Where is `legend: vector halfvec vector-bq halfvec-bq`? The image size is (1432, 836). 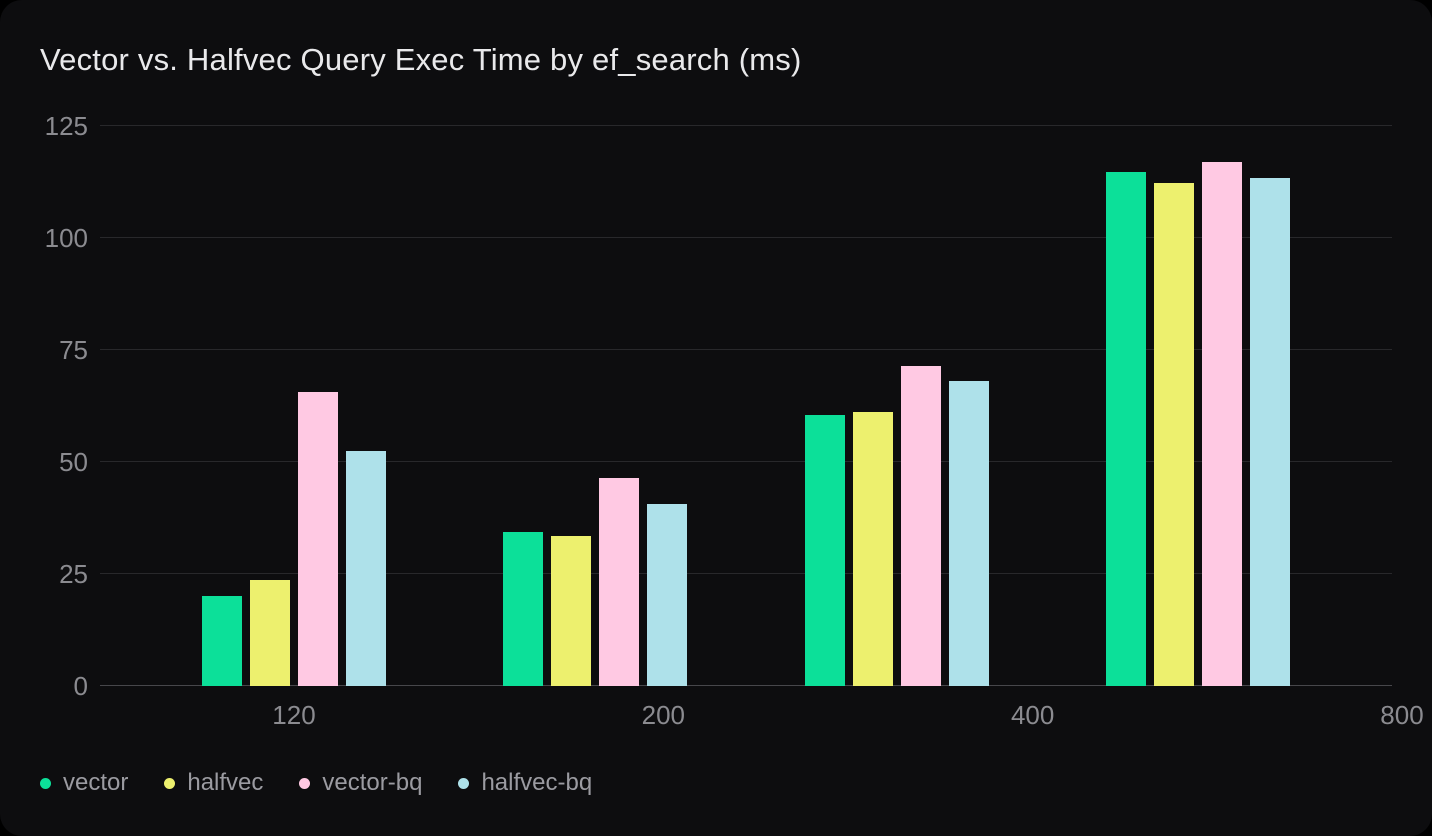 legend: vector halfvec vector-bq halfvec-bq is located at coordinates (316, 783).